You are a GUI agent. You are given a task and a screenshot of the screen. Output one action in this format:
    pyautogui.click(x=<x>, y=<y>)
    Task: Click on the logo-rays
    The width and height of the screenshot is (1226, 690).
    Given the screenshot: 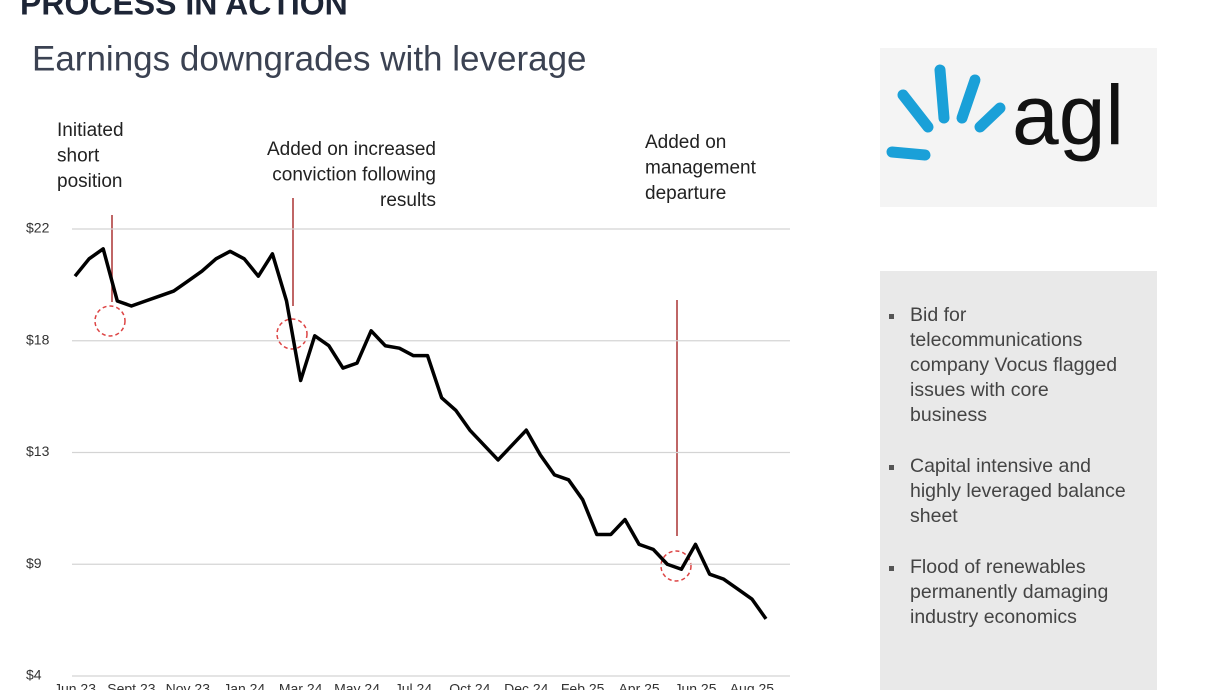 What is the action you would take?
    pyautogui.click(x=946, y=112)
    